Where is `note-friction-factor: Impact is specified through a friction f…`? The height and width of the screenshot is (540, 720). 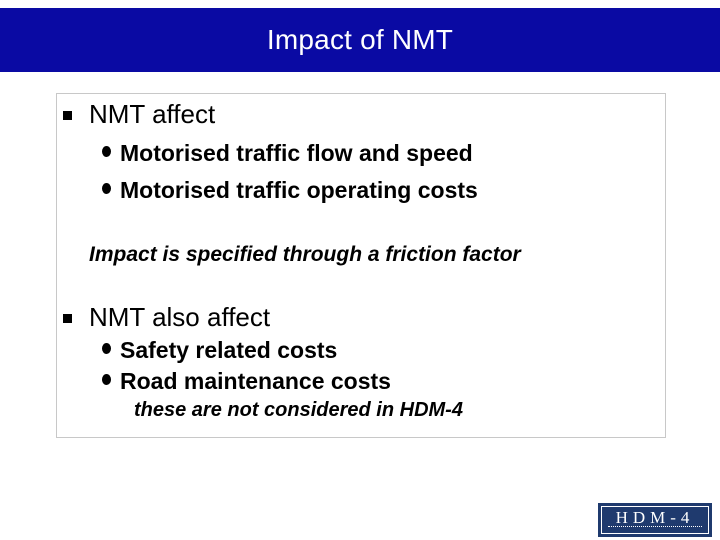 note-friction-factor: Impact is specified through a friction f… is located at coordinates (305, 254).